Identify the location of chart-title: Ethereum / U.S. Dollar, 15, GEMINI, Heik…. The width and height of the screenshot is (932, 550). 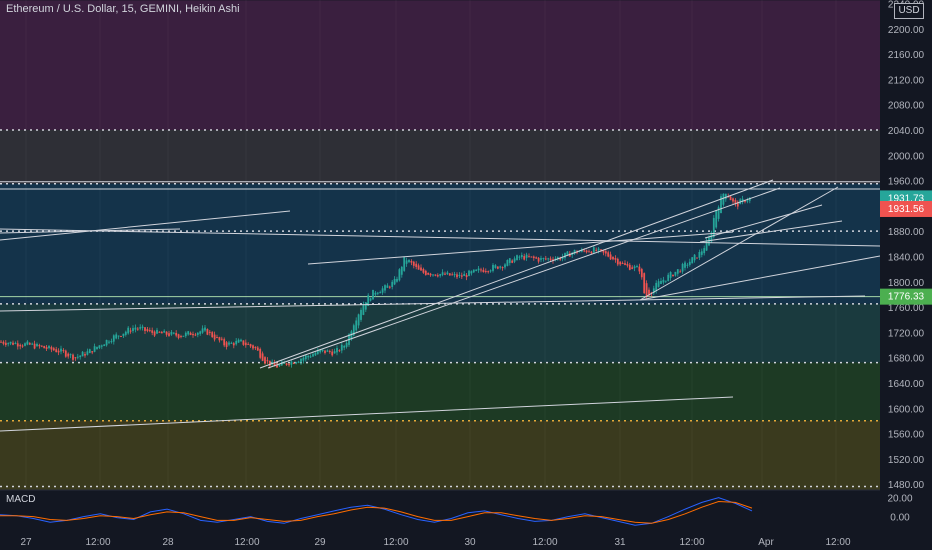
(123, 9).